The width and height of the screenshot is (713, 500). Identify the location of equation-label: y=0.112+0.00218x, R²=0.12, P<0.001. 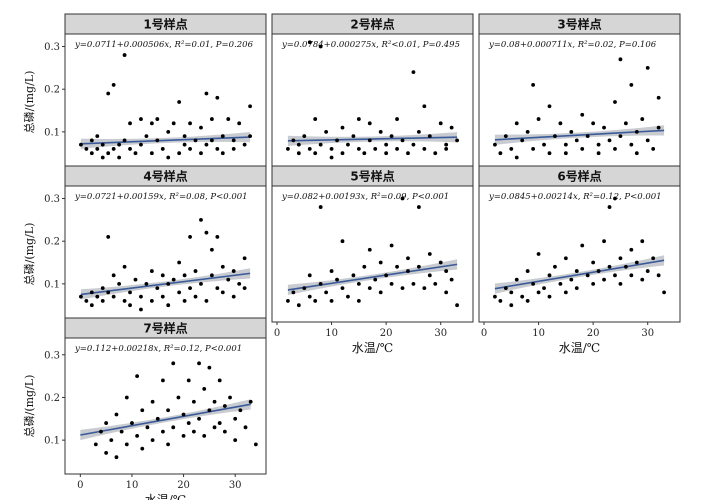
(158, 349).